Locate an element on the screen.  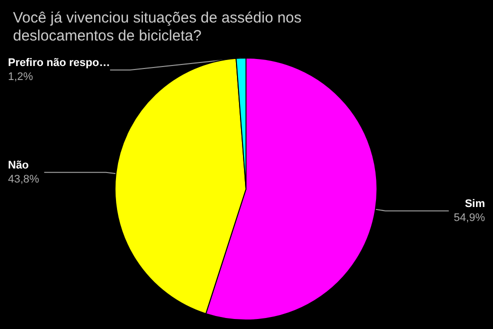
slice-label: Sim is located at coordinates (475, 204).